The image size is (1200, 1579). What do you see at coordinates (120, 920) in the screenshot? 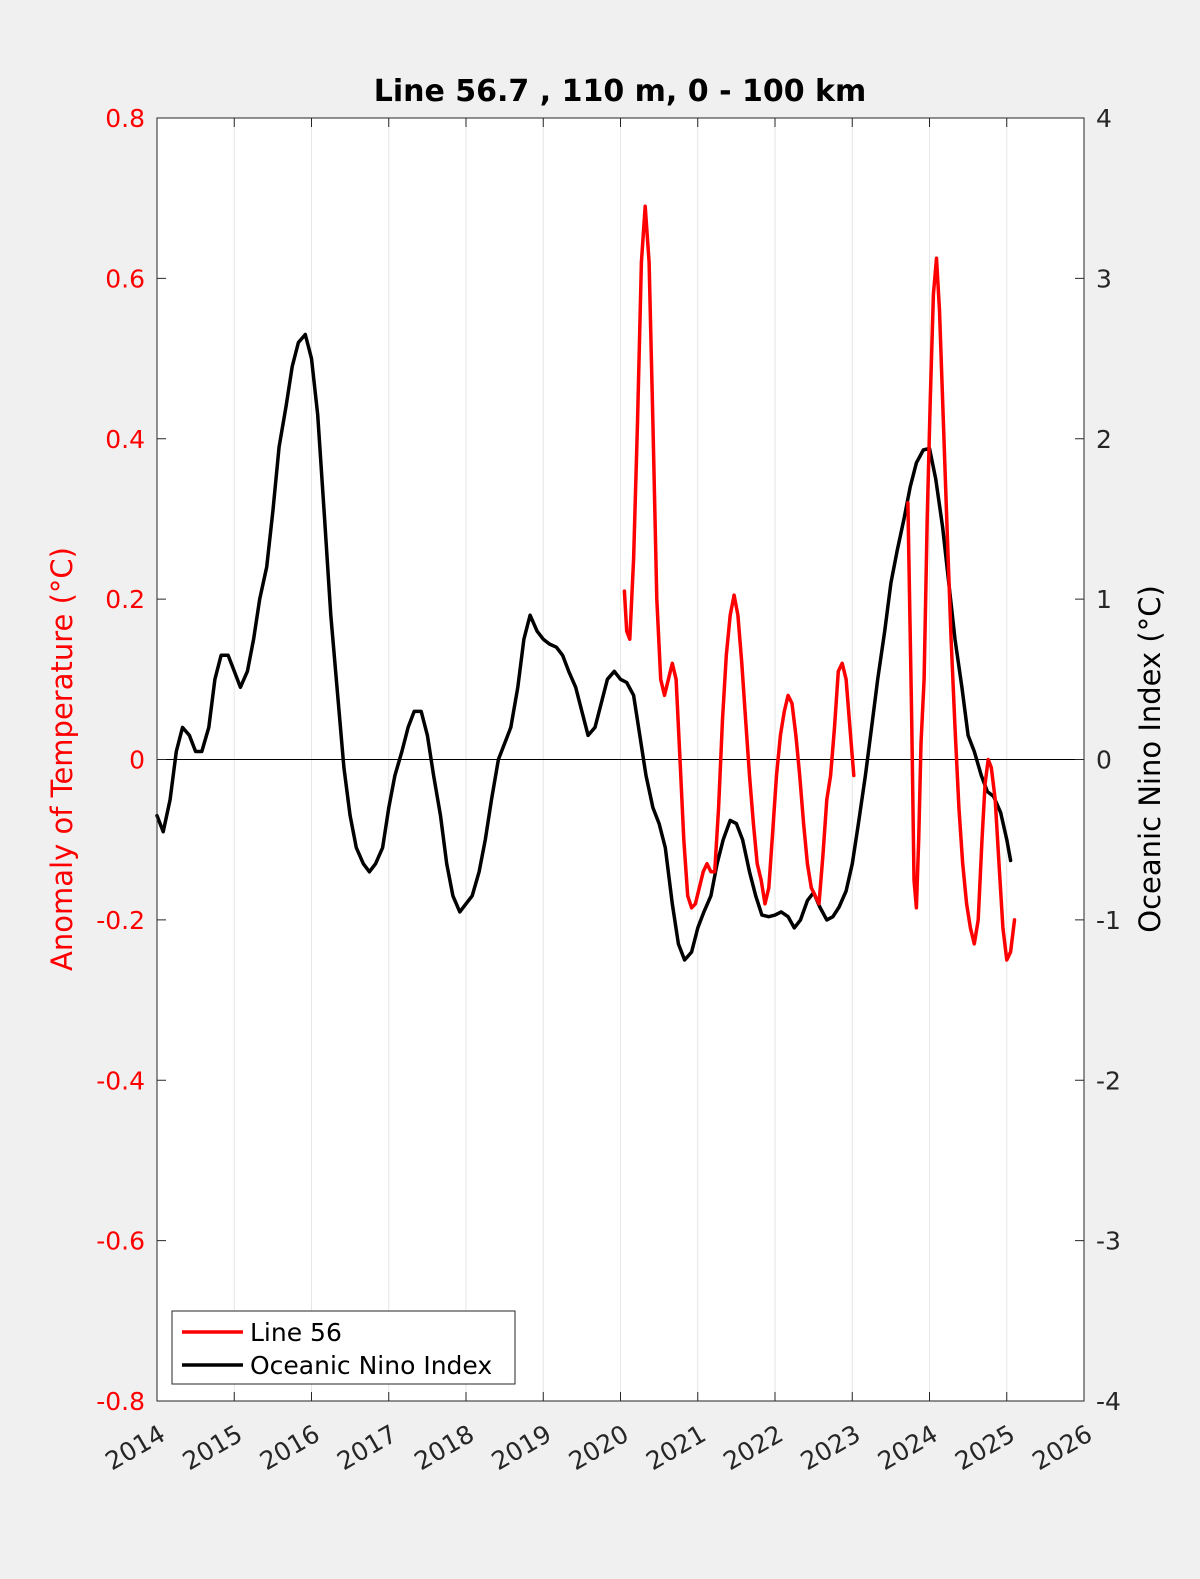
I see `y-left-tick-label: -0.2` at bounding box center [120, 920].